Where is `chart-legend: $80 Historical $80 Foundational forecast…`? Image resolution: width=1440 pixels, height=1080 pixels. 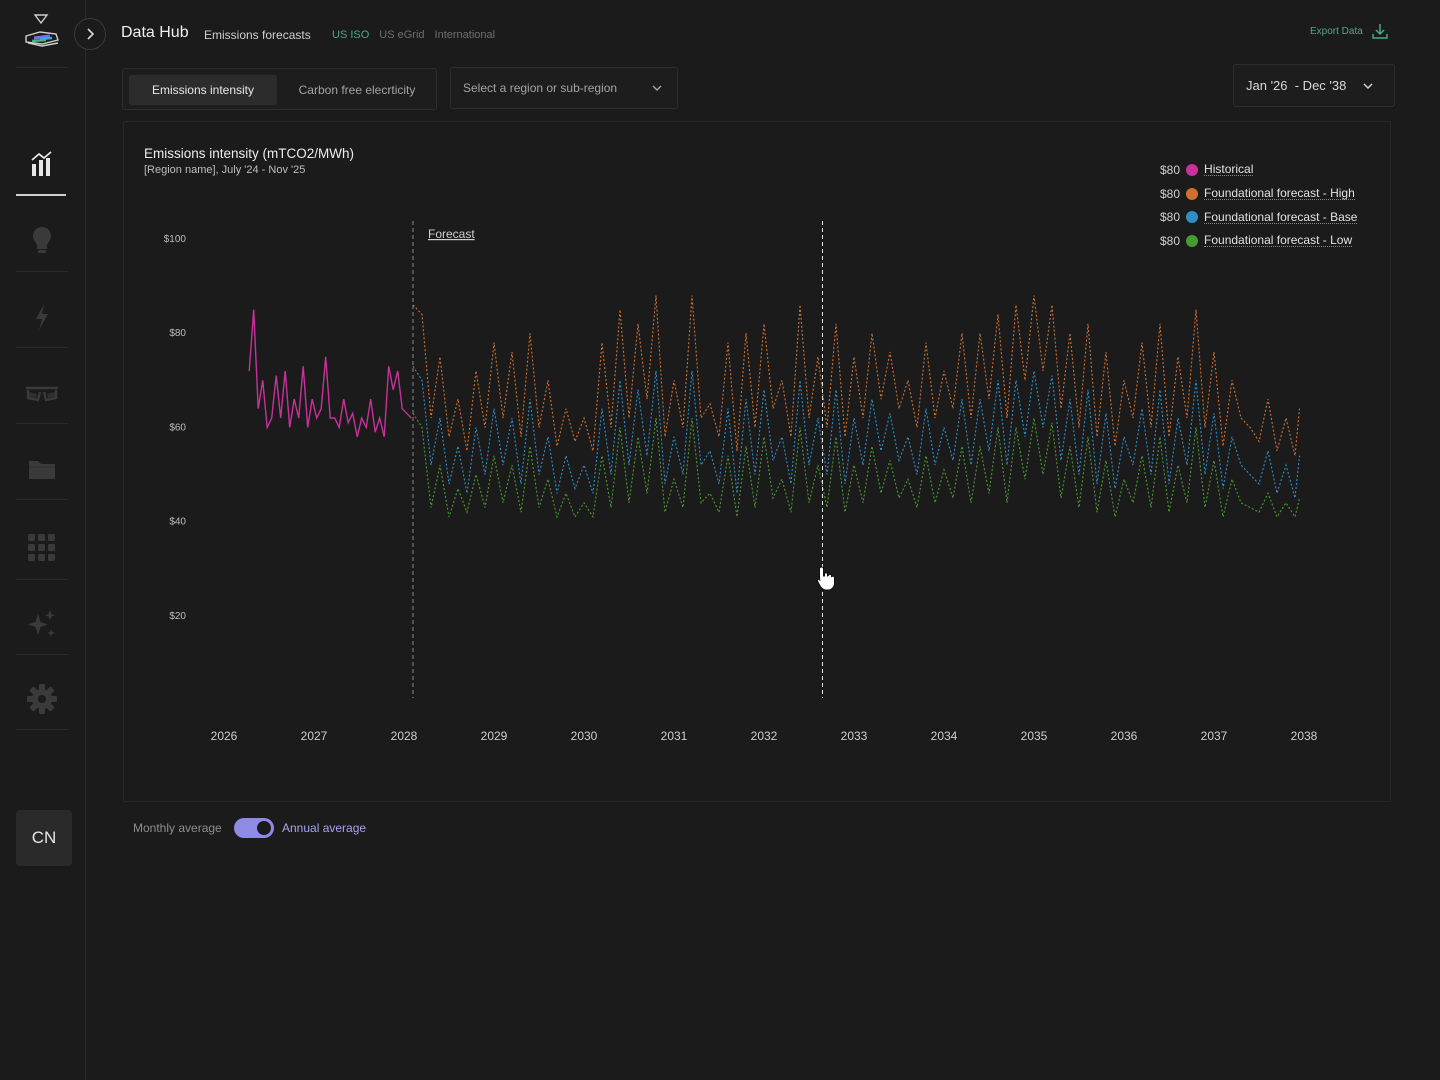
chart-legend: $80 Historical $80 Foundational forecast… is located at coordinates (1259, 205).